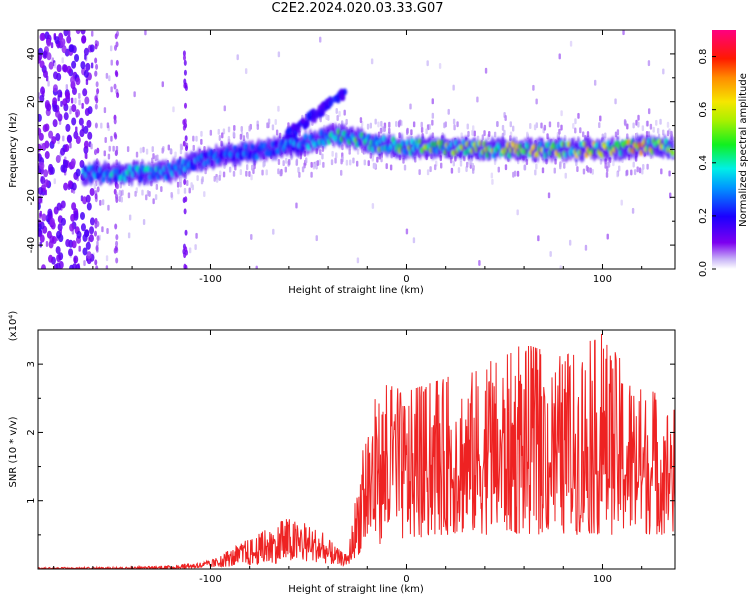 This screenshot has height=600, width=750. I want to click on snr-y-tick-label: 3, so click(31, 364).